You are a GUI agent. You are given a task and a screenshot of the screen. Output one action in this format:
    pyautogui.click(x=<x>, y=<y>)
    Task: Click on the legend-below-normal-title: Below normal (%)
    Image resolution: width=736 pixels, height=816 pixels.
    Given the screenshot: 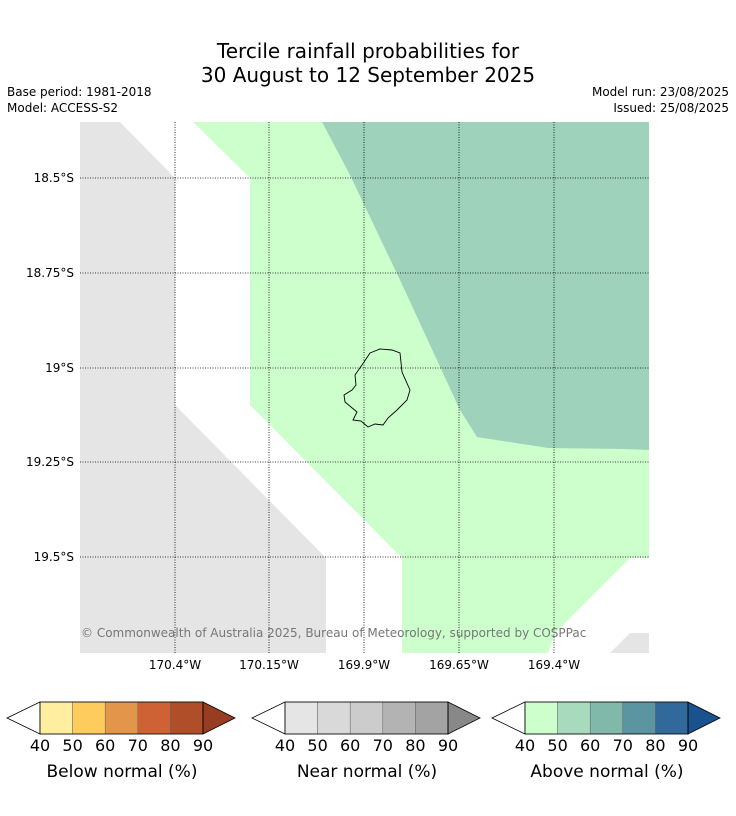 What is the action you would take?
    pyautogui.click(x=122, y=772)
    